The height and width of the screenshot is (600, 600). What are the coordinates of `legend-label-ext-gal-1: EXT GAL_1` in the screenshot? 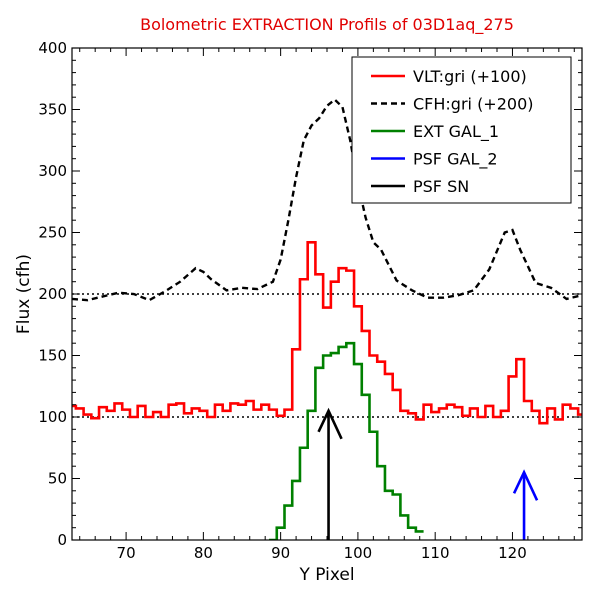 It's located at (456, 132).